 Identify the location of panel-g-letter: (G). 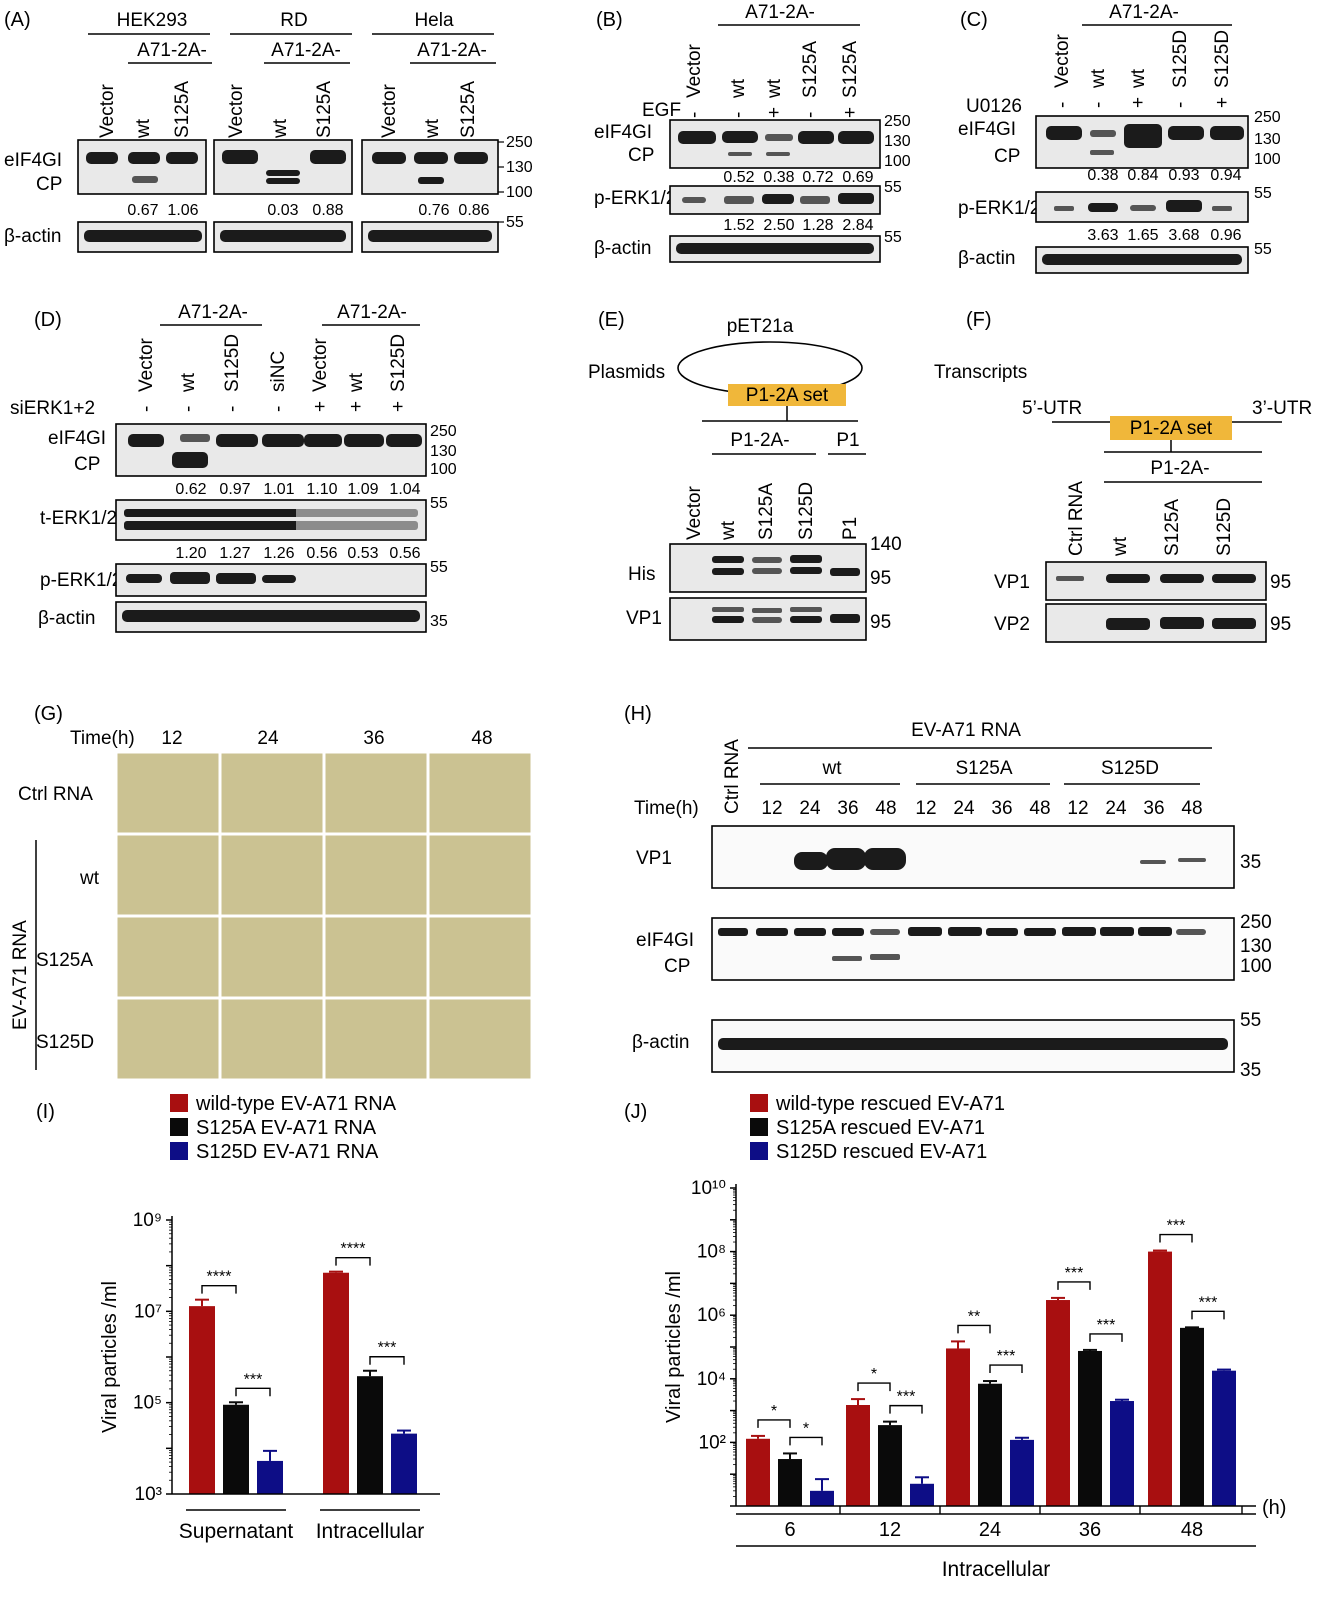
(48, 714).